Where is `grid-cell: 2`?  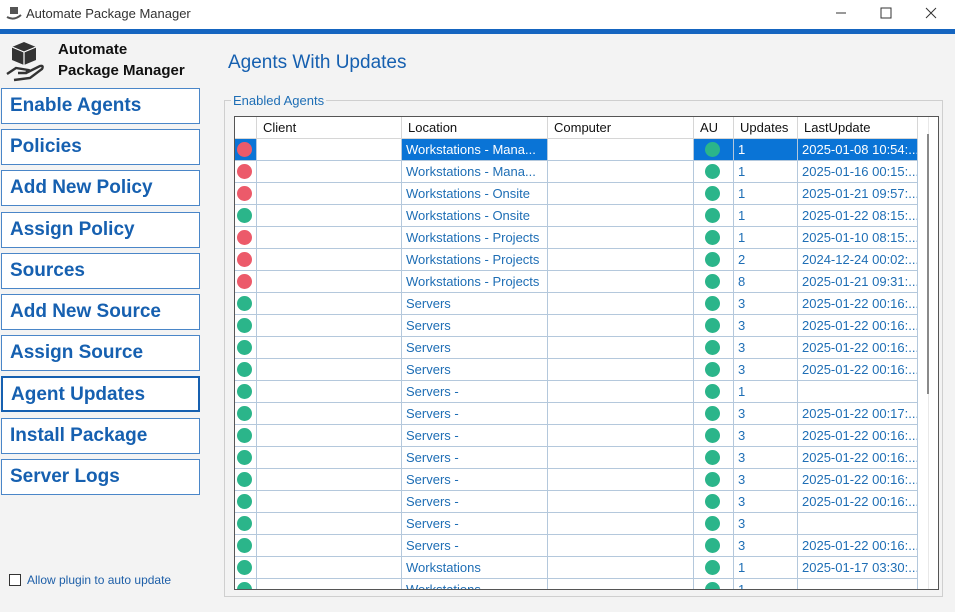 grid-cell: 2 is located at coordinates (766, 260).